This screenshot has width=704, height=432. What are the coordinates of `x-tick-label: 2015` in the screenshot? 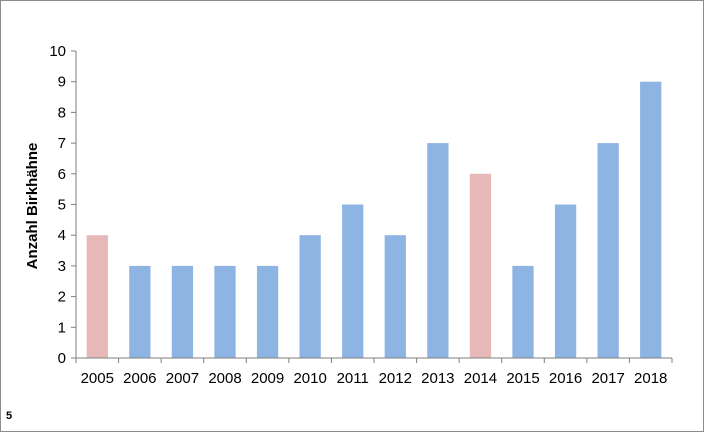 It's located at (522, 378).